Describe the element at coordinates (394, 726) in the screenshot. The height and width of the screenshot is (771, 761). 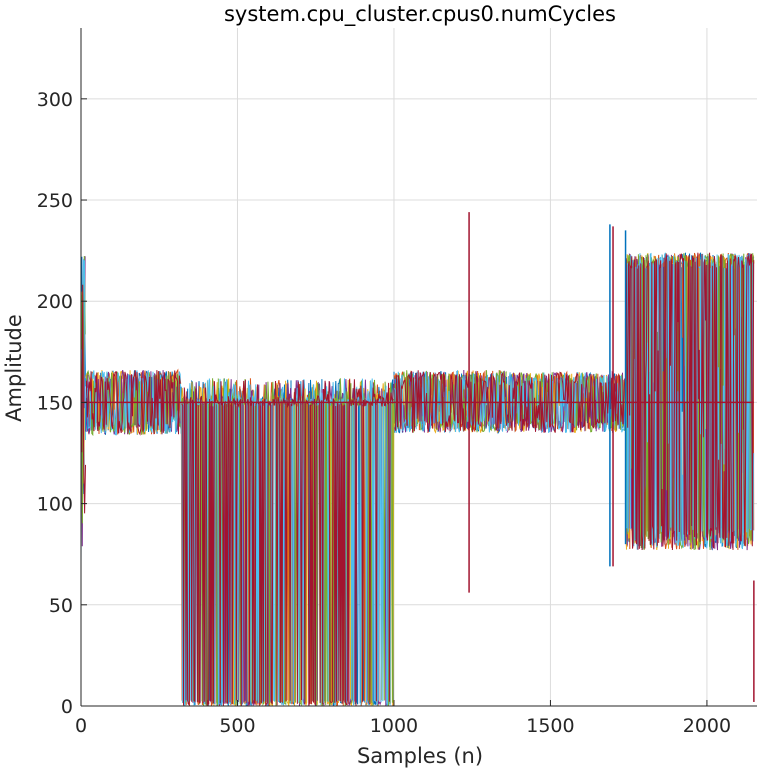
I see `x-tick-label: 1000` at that location.